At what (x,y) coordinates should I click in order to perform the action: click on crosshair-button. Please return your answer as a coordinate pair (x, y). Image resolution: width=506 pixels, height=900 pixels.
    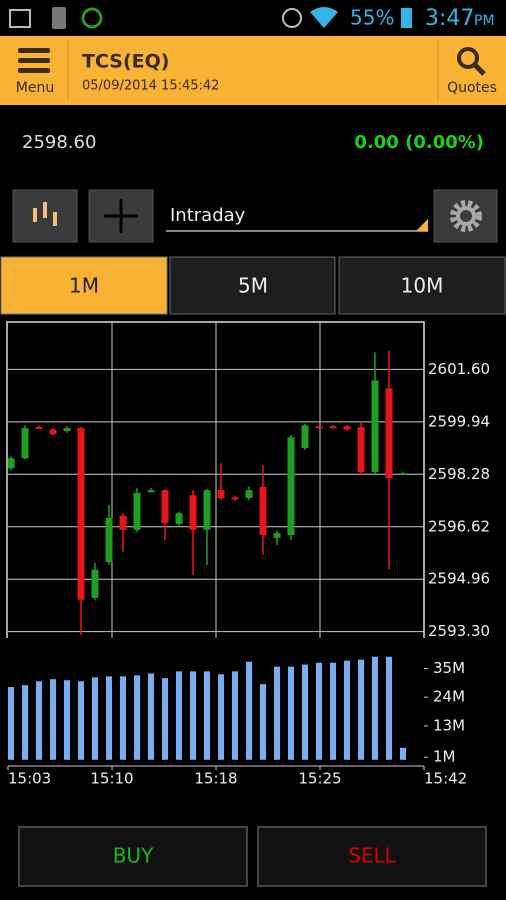
    Looking at the image, I should click on (121, 216).